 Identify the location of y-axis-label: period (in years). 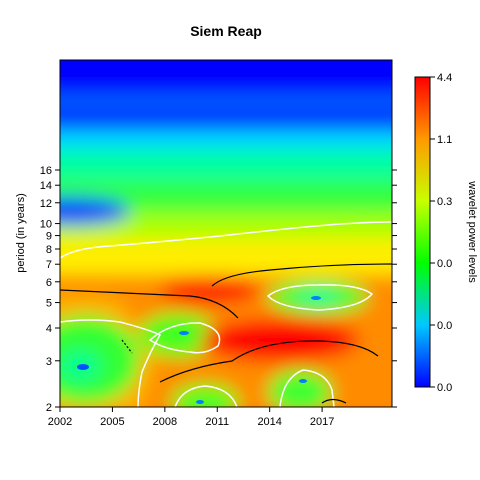
(21, 232).